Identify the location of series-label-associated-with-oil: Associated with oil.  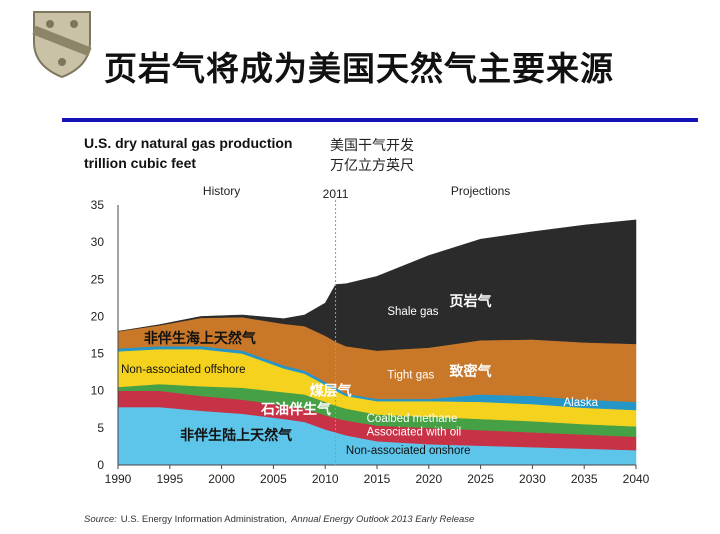
(414, 433).